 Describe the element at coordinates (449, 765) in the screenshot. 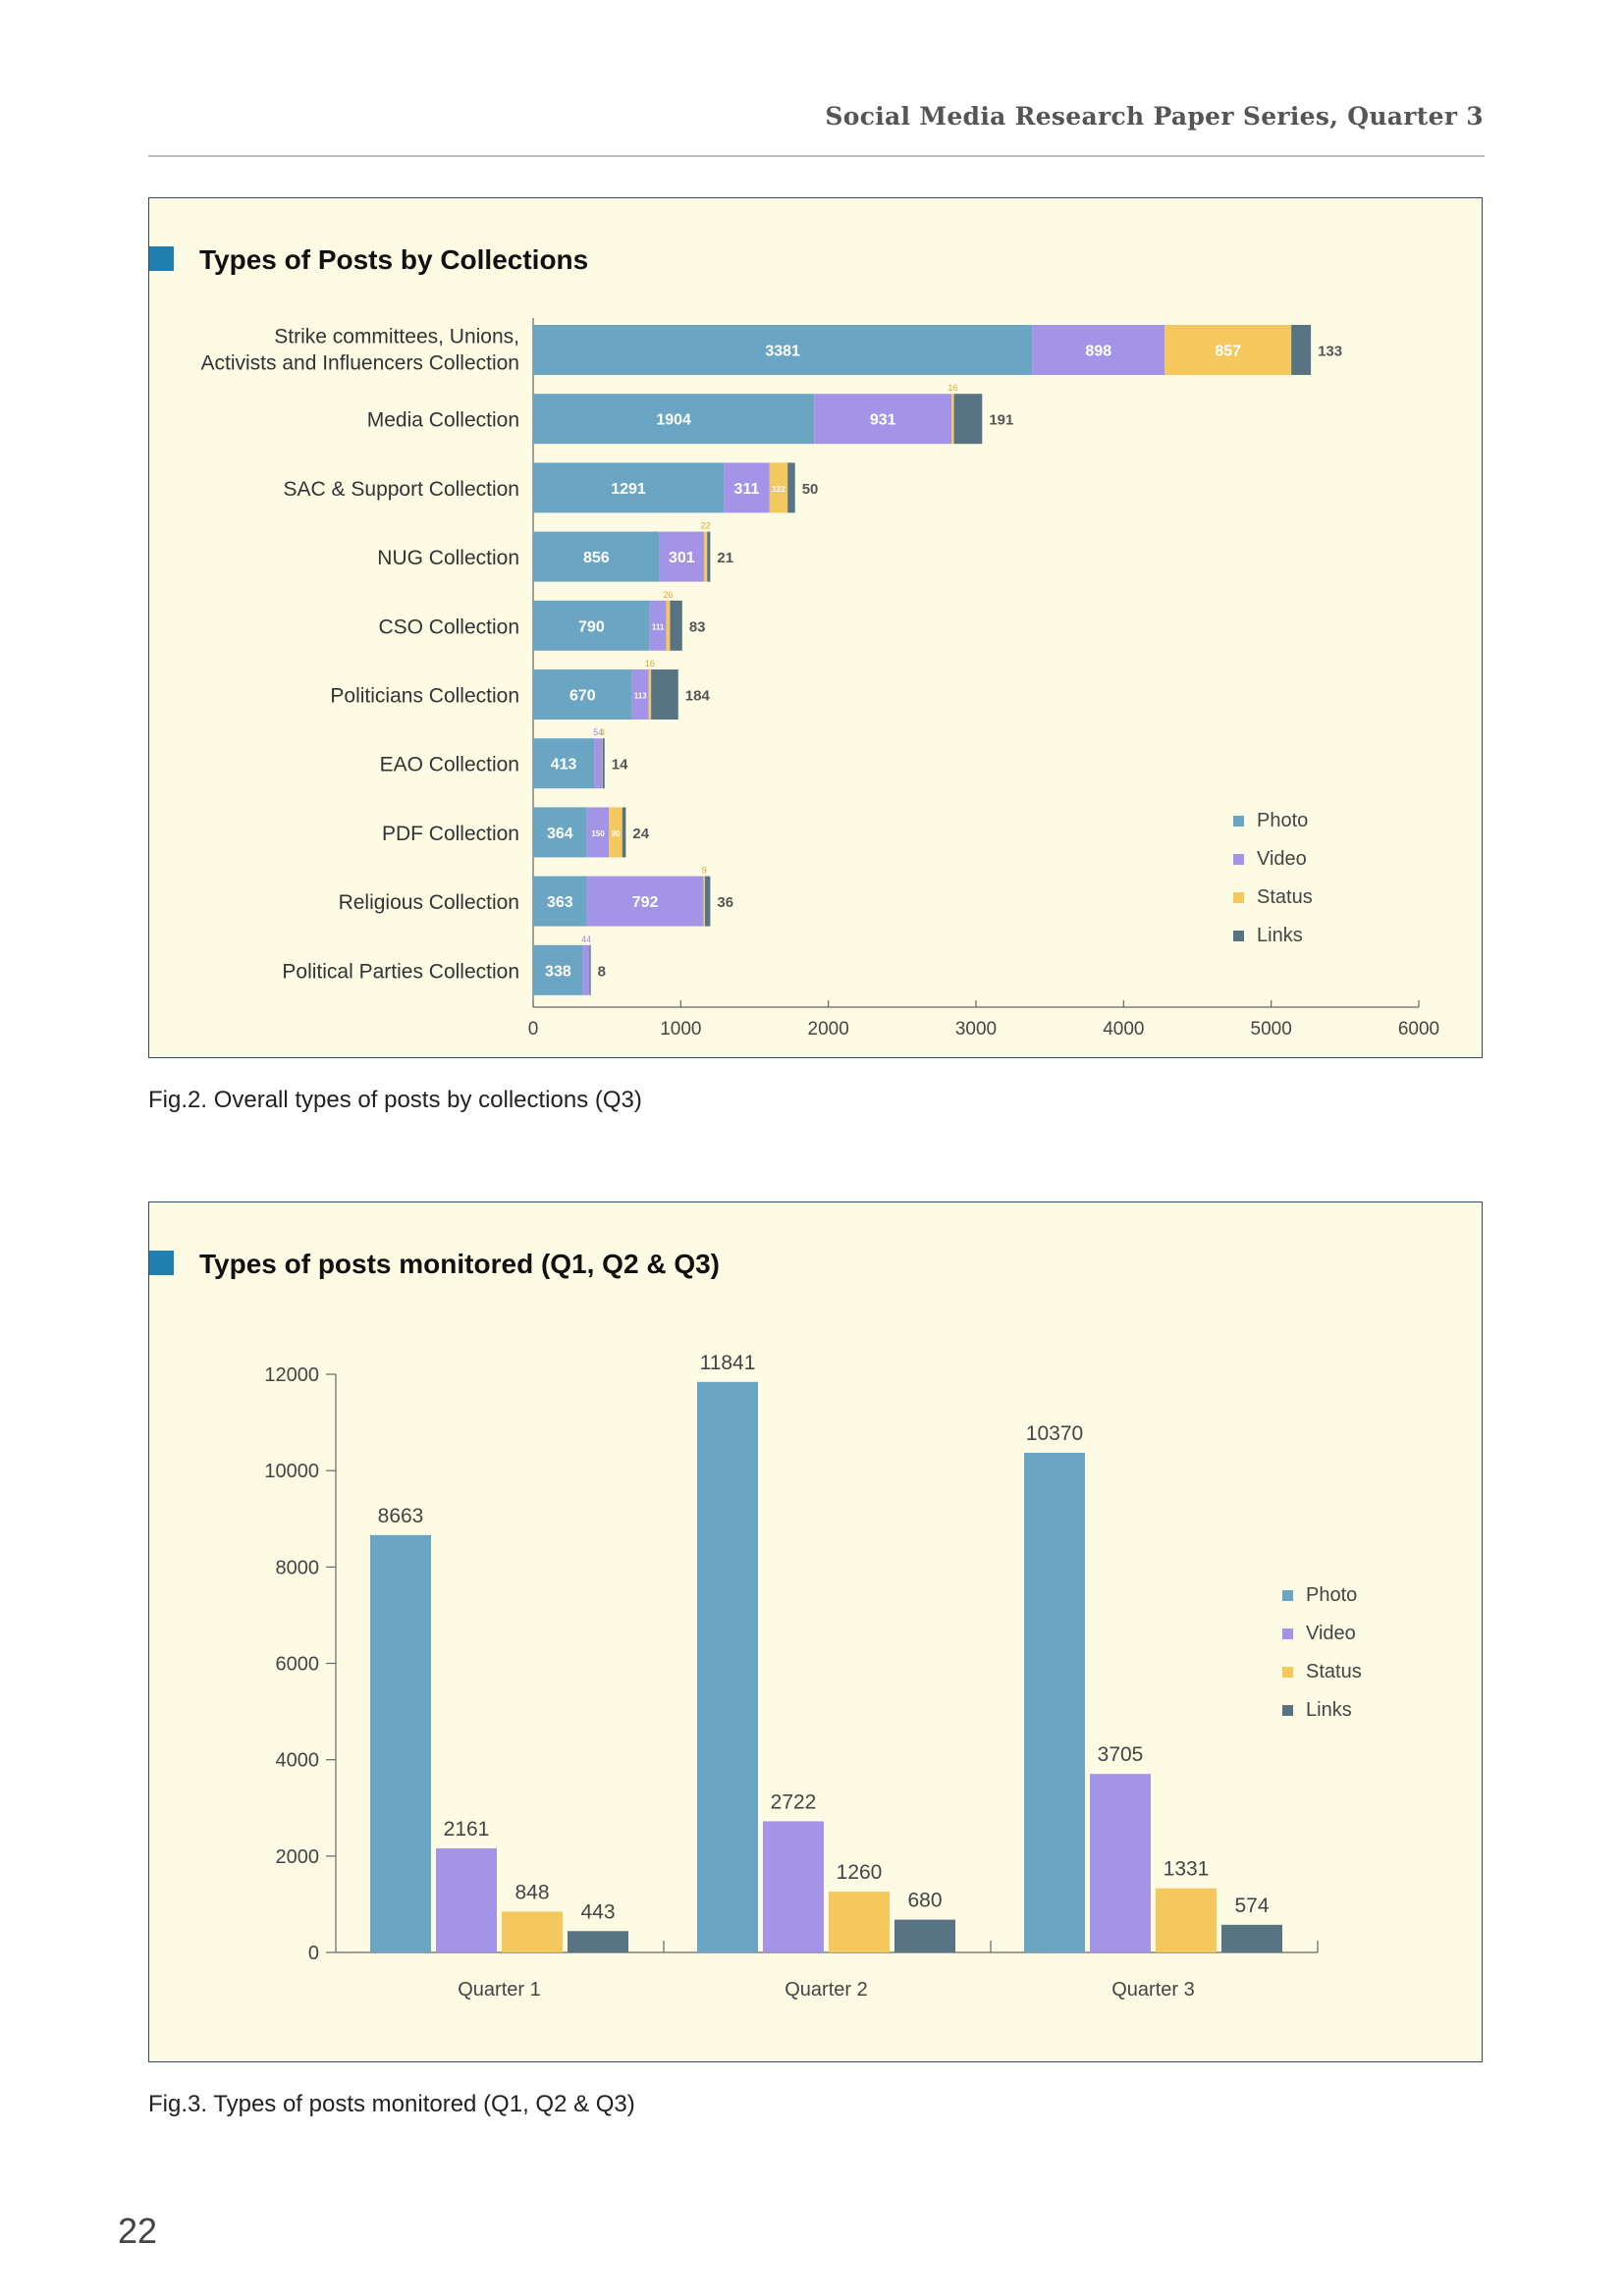

I see `category-label: EAO Collection` at that location.